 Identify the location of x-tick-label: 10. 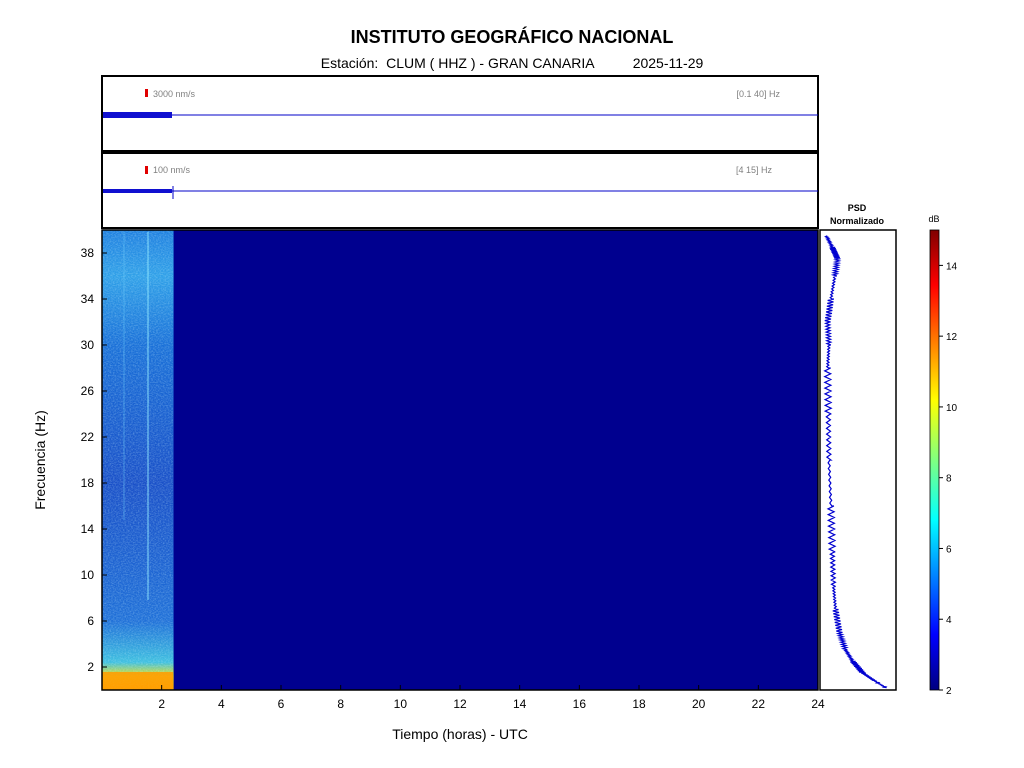
(401, 704).